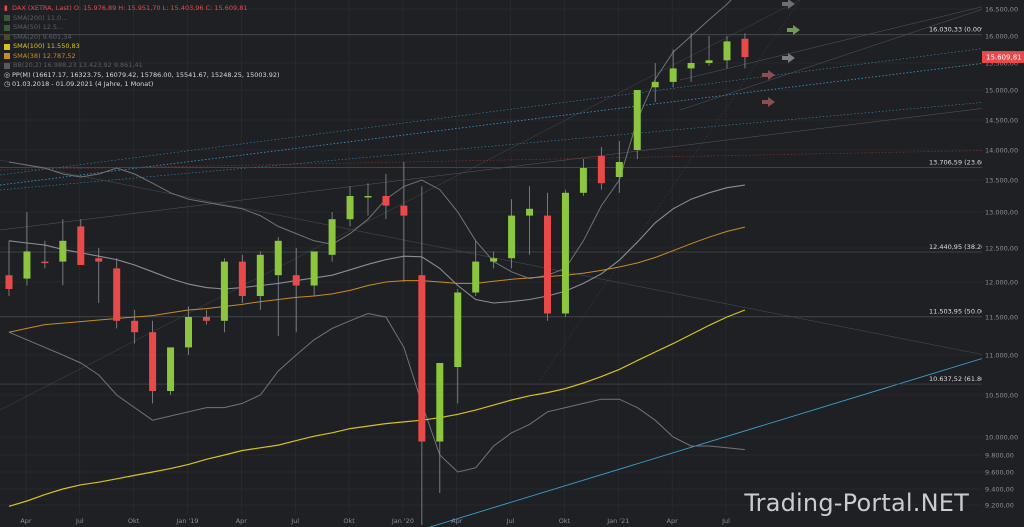  I want to click on target-icon: ◎, so click(7, 74).